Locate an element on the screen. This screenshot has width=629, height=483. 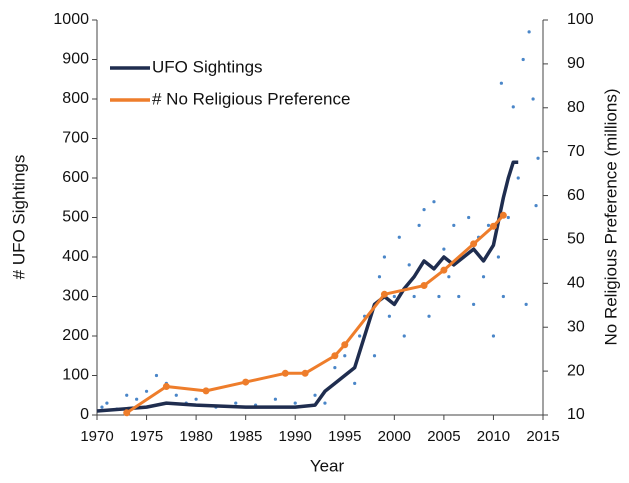
y2-tick-label: 100 is located at coordinates (580, 19).